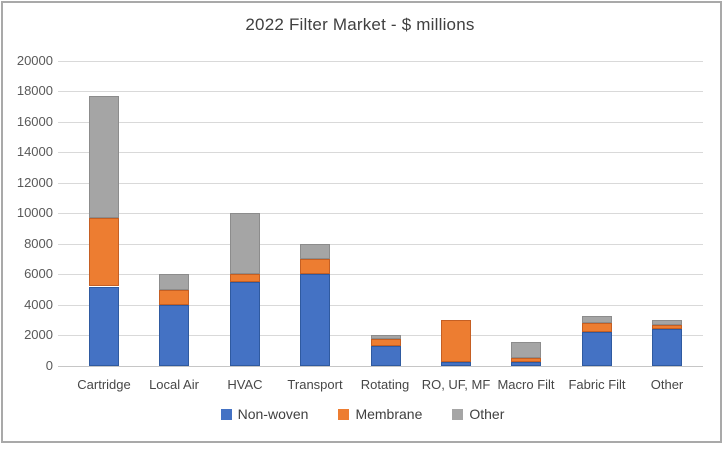 Image resolution: width=725 pixels, height=450 pixels. Describe the element at coordinates (385, 384) in the screenshot. I see `x-category-label: Rotating` at that location.